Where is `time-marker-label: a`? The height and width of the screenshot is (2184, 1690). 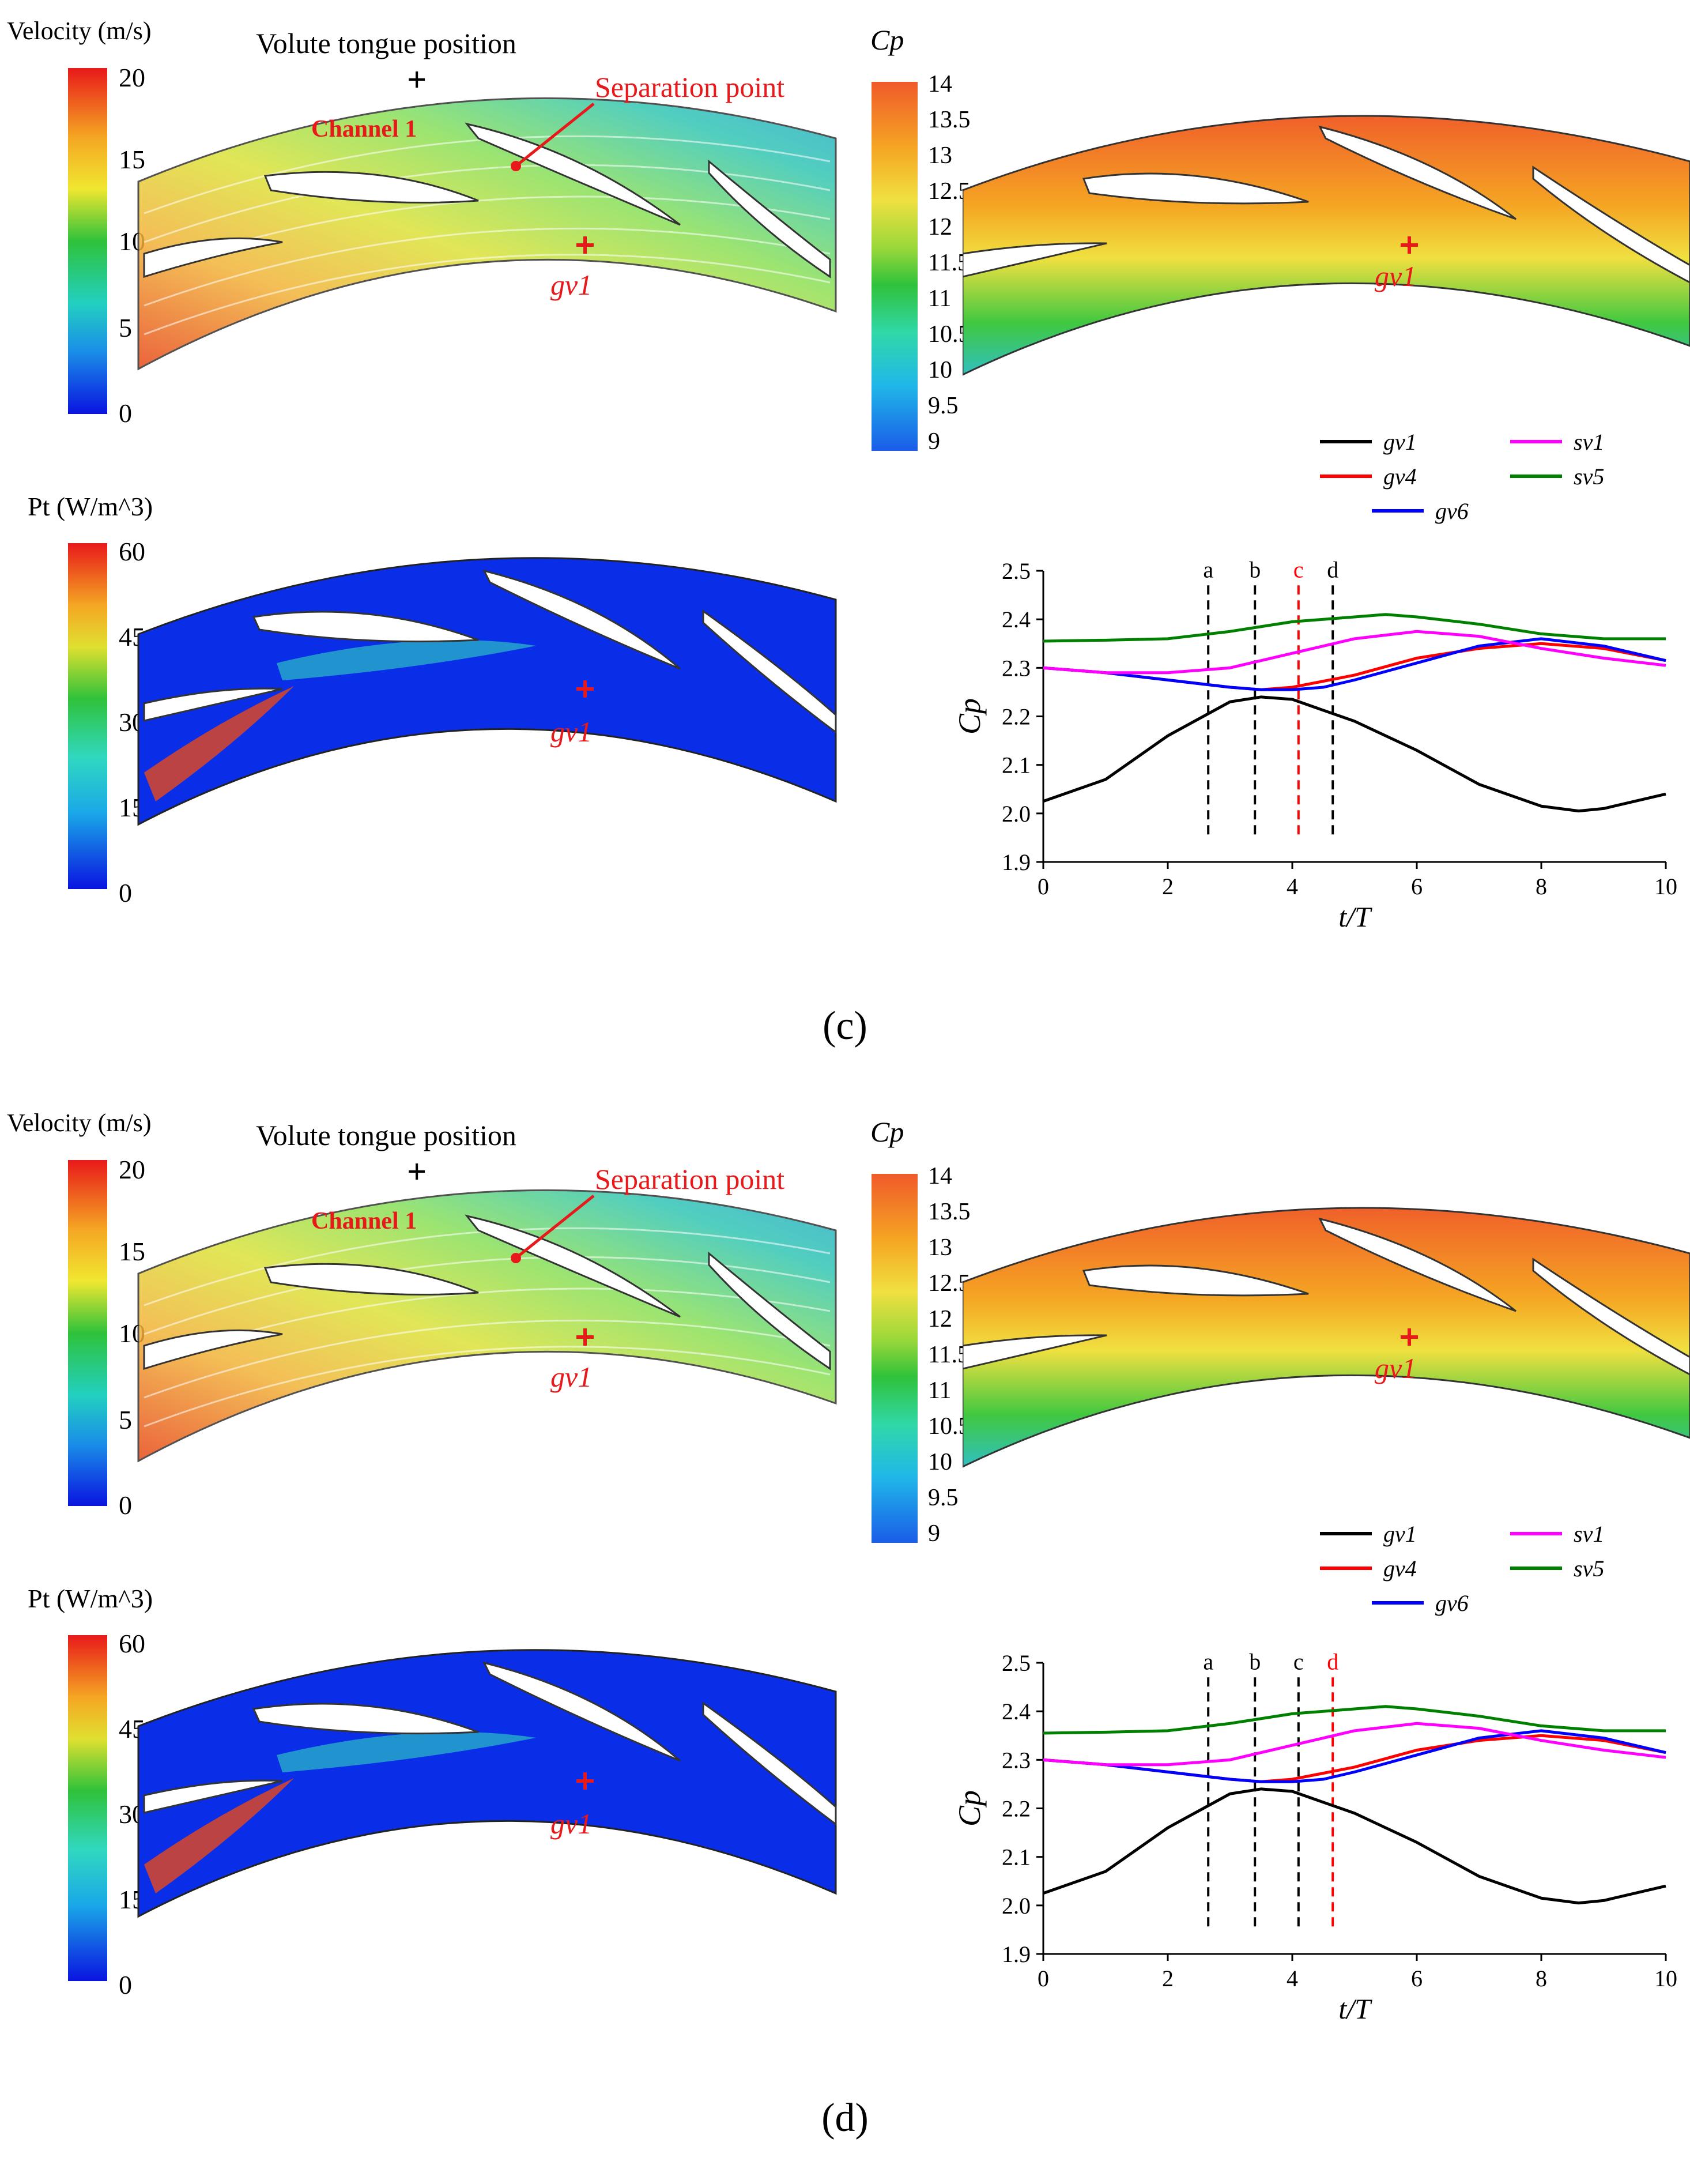 time-marker-label: a is located at coordinates (1208, 569).